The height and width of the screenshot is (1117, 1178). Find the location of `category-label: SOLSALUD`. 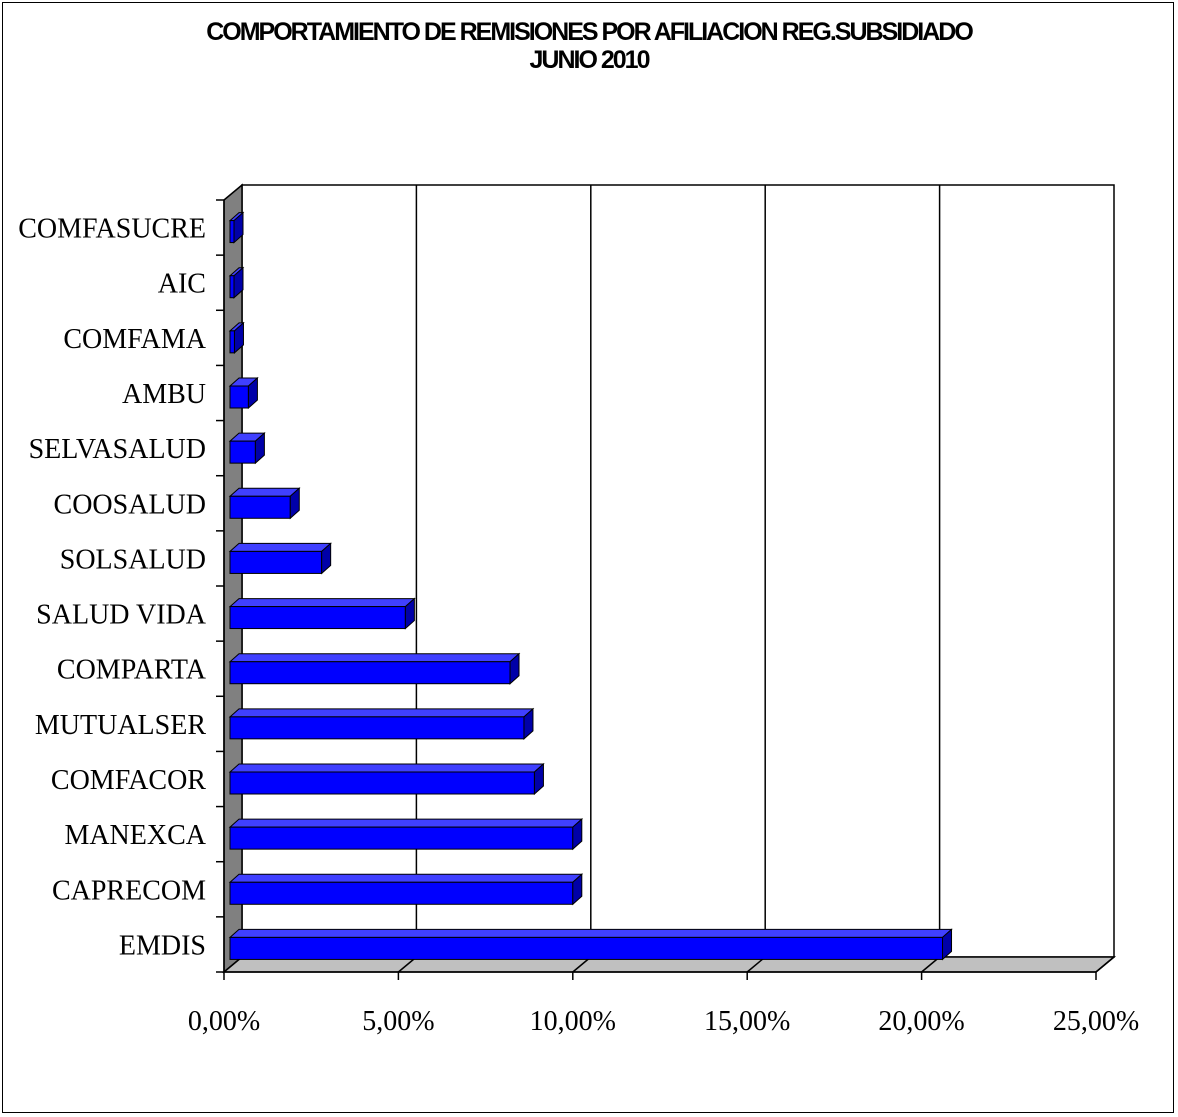

category-label: SOLSALUD is located at coordinates (133, 559).